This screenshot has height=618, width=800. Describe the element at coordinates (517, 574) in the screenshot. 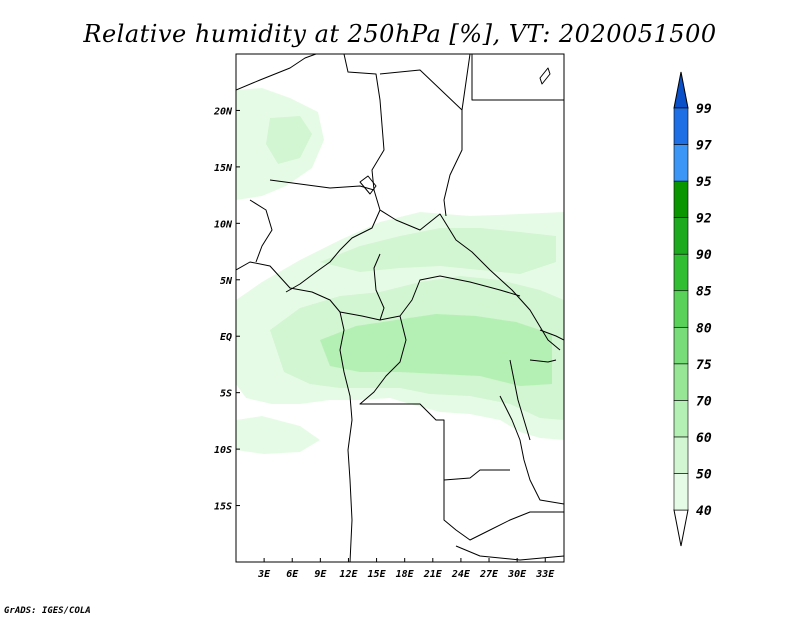

I see `lon-tick-label: 30E` at that location.